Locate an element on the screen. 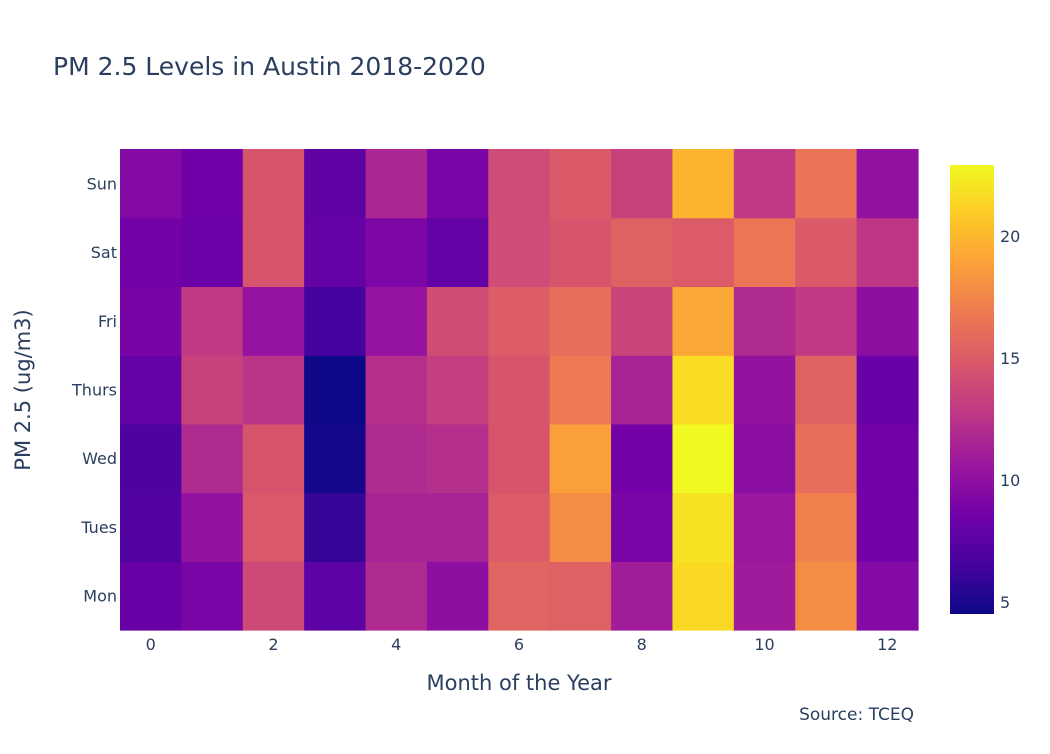  y-axis-ticks: Mon Tues Wed Thurs Fri Sat Sun is located at coordinates (94, 389).